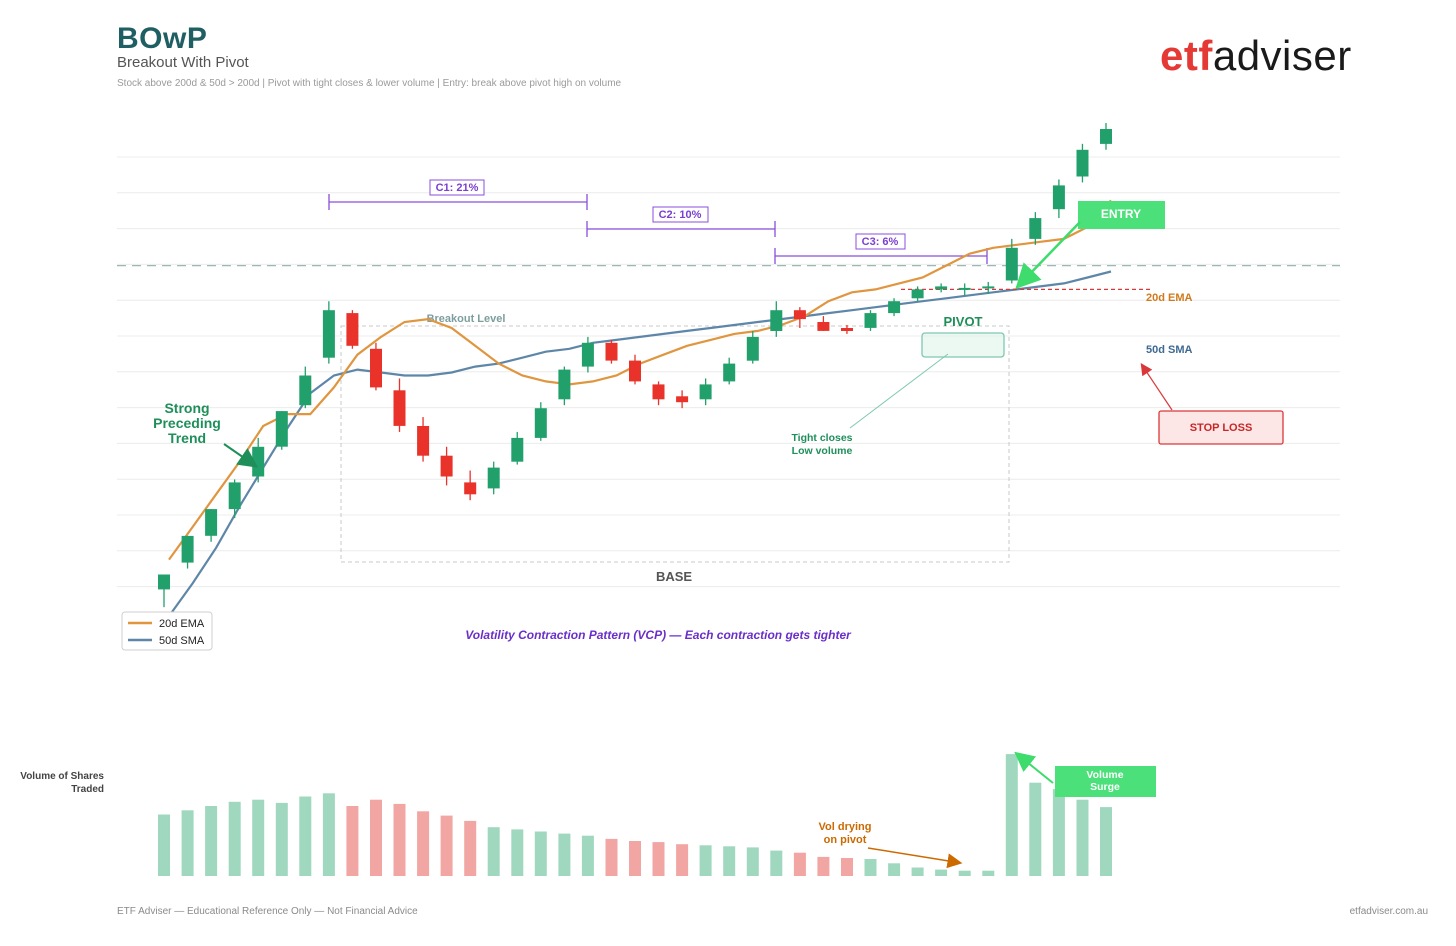 The width and height of the screenshot is (1456, 946). What do you see at coordinates (1034, 767) in the screenshot?
I see `volume-surge-arrow` at bounding box center [1034, 767].